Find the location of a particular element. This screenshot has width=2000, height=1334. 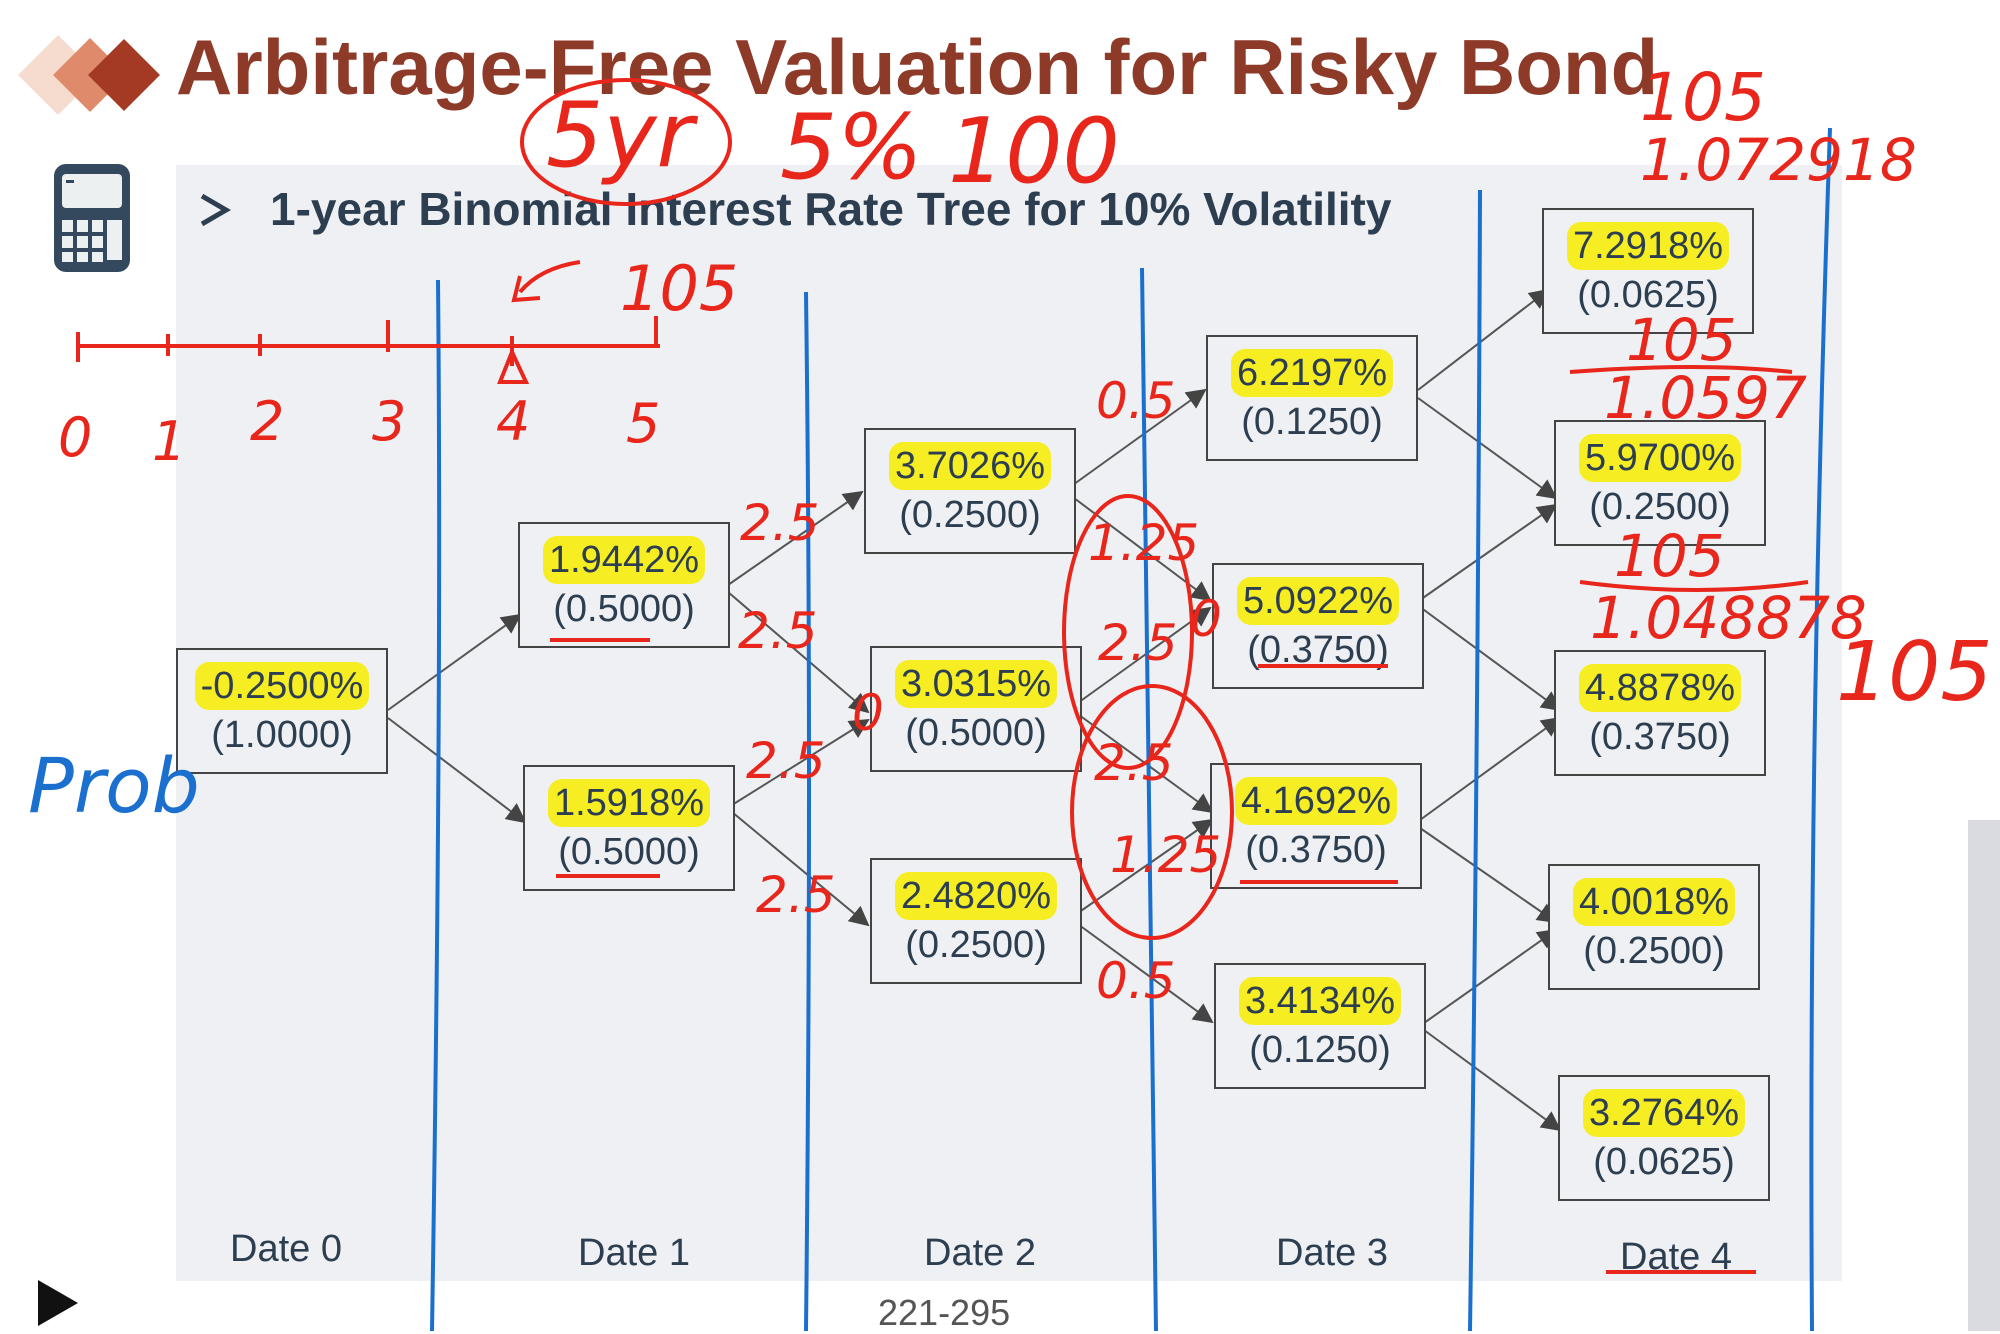

node-rate: 4.0018% is located at coordinates (1653, 902).